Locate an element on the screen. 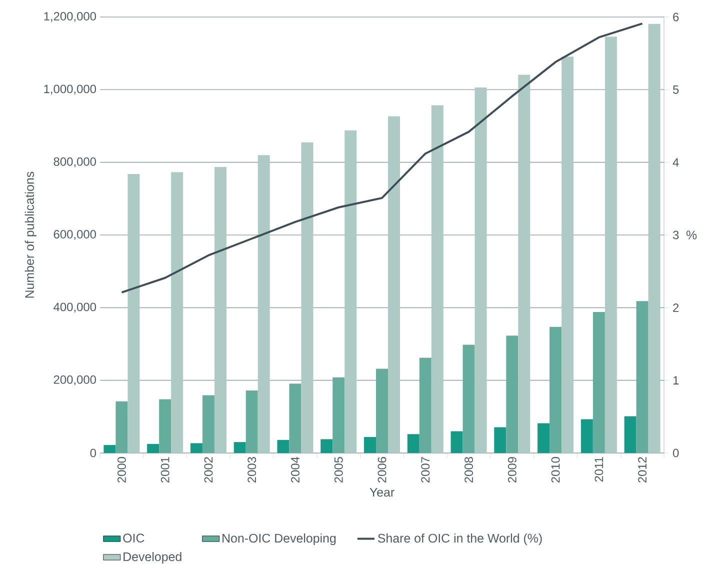 The width and height of the screenshot is (704, 569). y2-tick-label: 2 is located at coordinates (676, 307).